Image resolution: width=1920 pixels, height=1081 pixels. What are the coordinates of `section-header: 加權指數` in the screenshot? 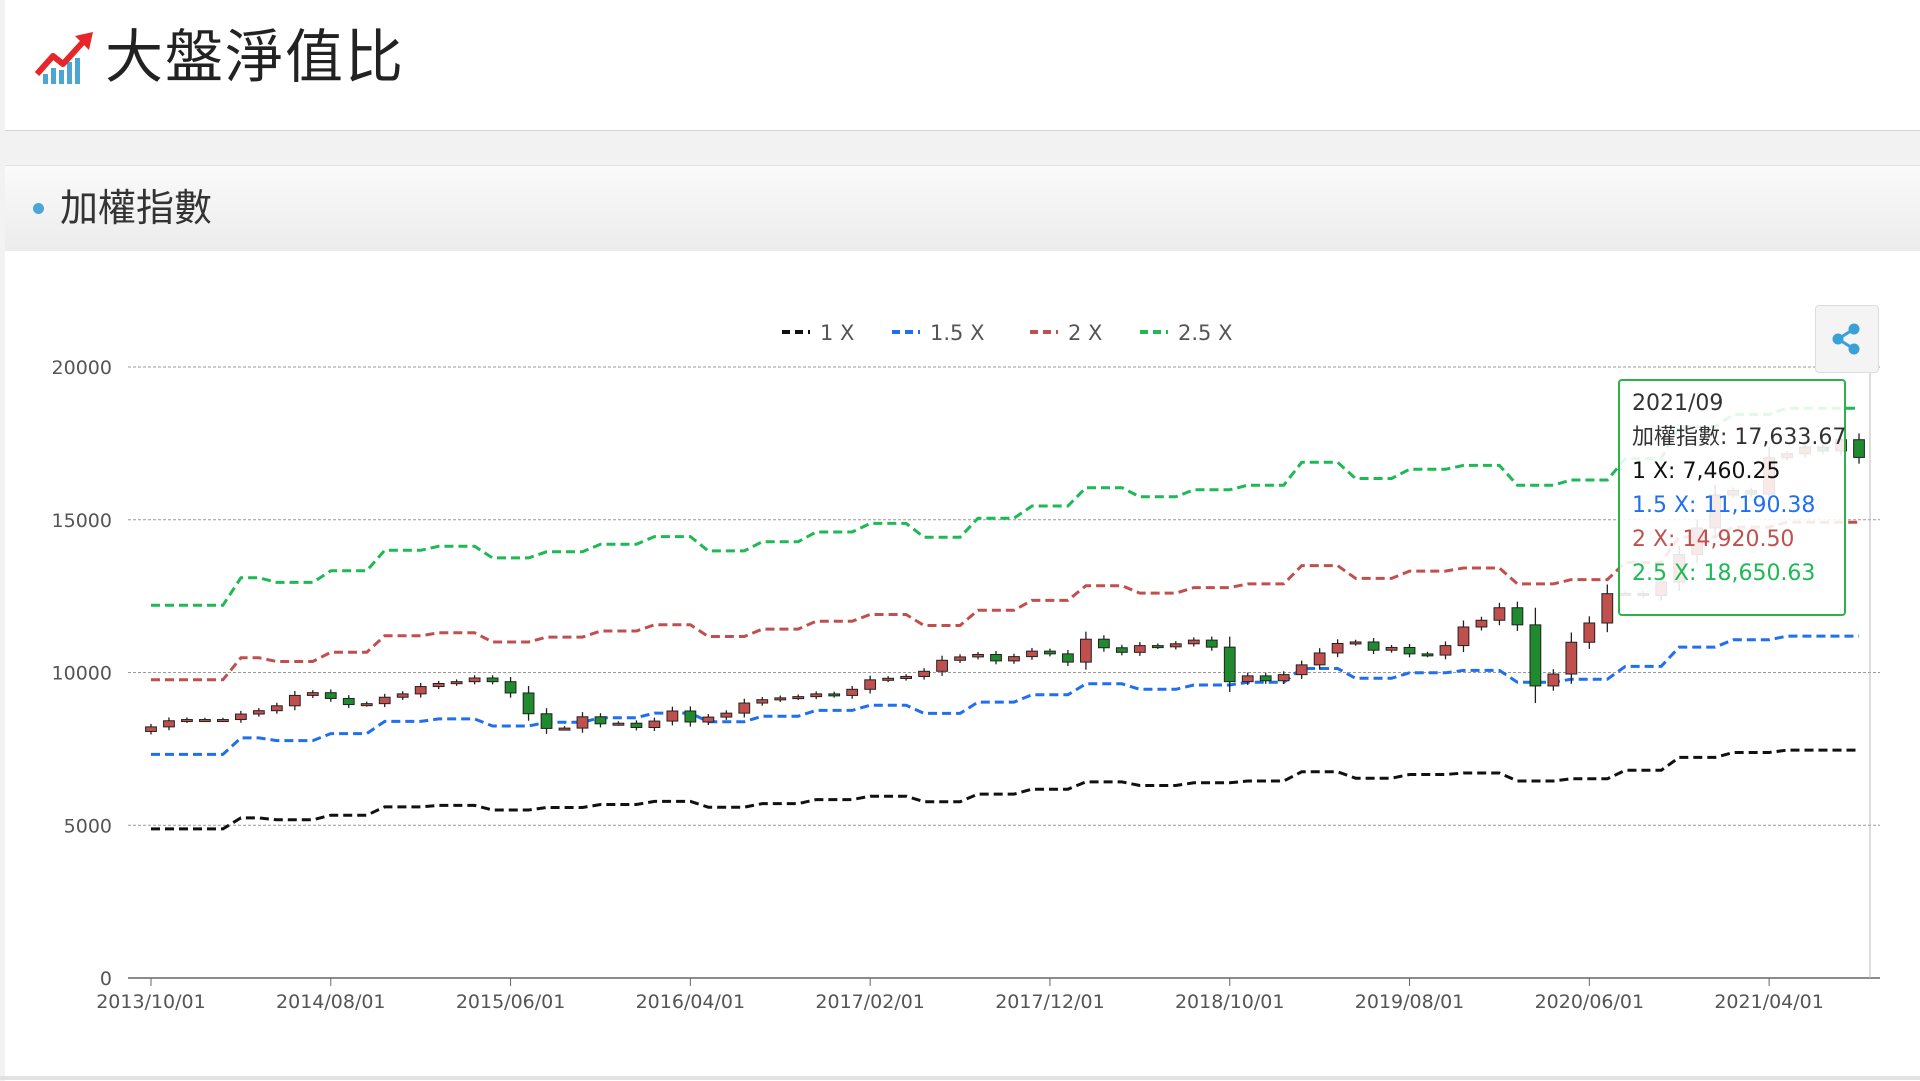 It's located at (962, 208).